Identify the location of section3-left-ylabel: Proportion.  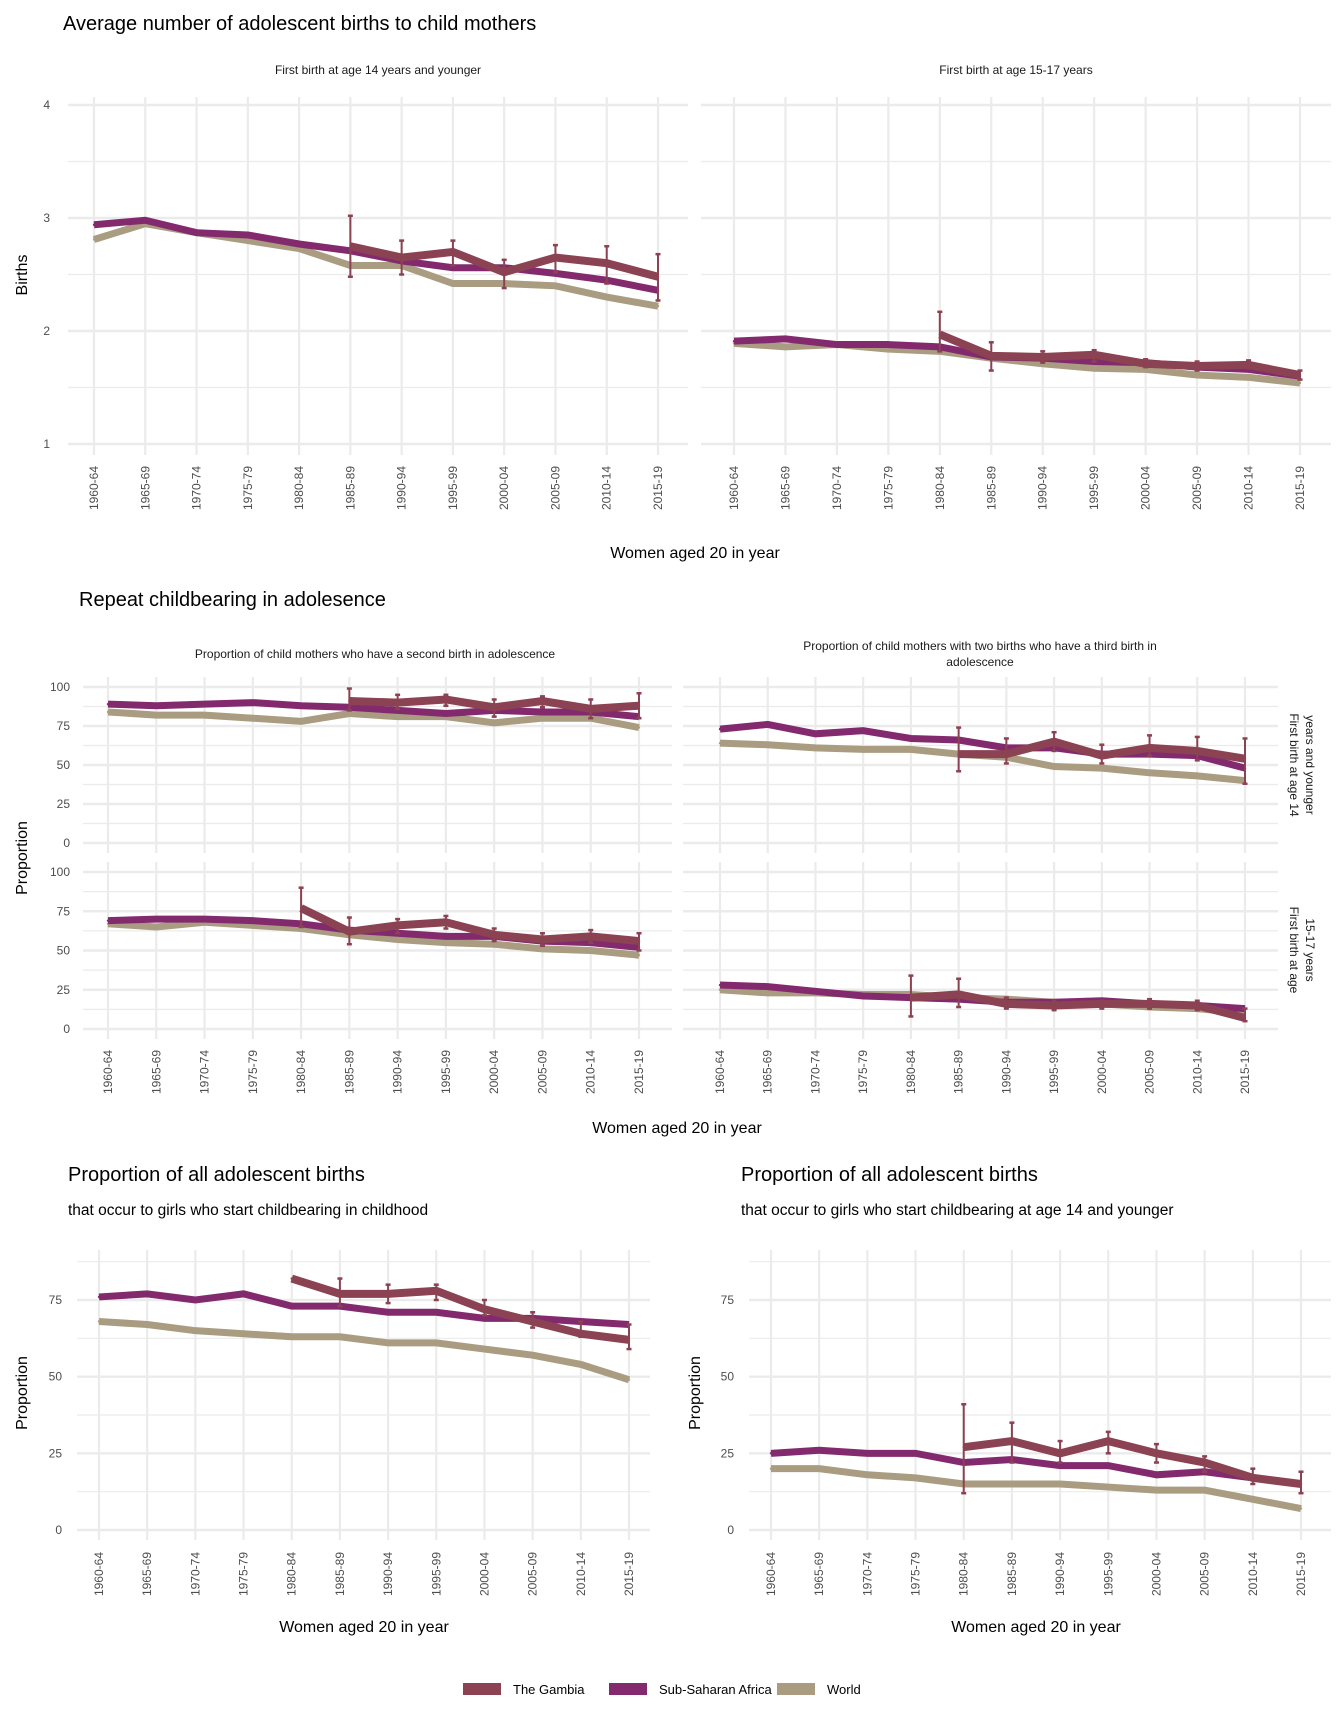
(22, 1393).